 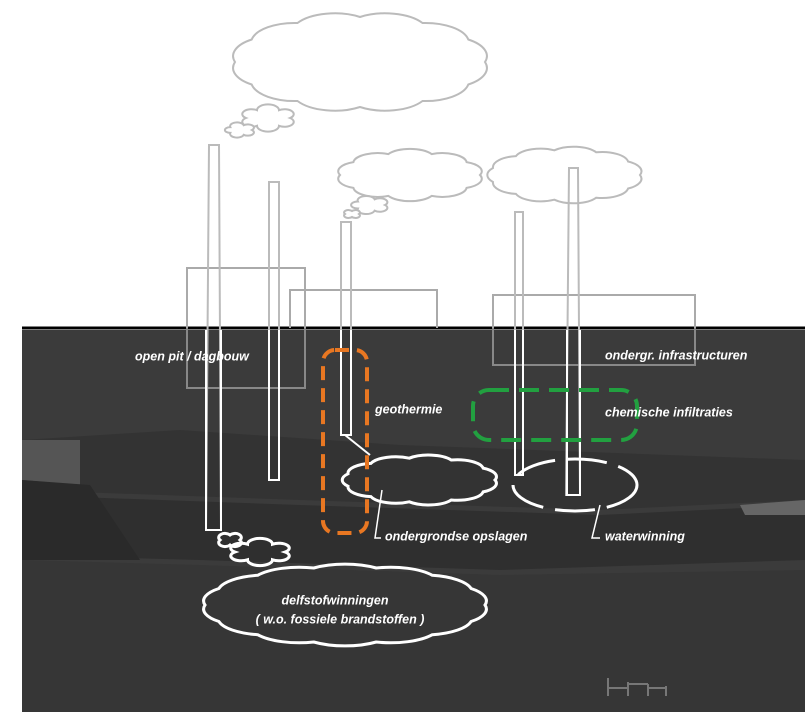 I want to click on label: open pit / dagbouw, so click(x=192, y=356).